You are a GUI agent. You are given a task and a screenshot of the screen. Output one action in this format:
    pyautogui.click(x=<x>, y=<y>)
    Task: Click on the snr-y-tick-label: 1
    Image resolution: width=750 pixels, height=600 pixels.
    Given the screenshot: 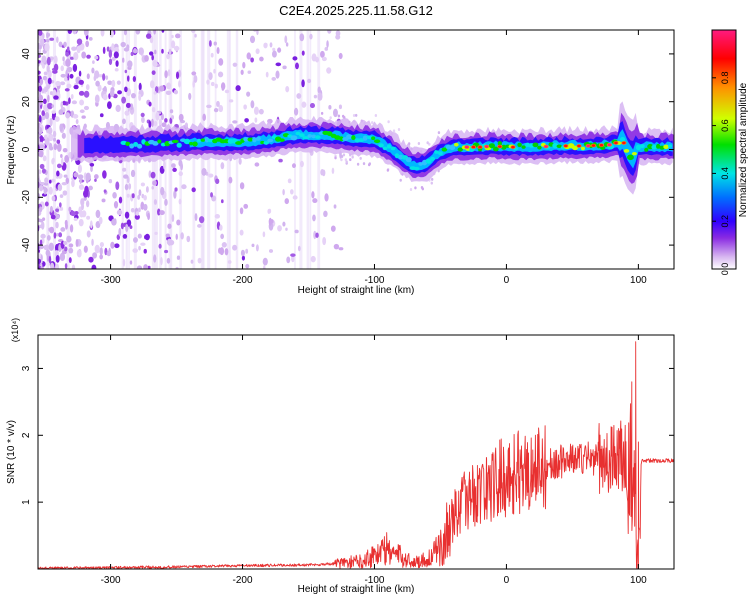 What is the action you would take?
    pyautogui.click(x=26, y=502)
    